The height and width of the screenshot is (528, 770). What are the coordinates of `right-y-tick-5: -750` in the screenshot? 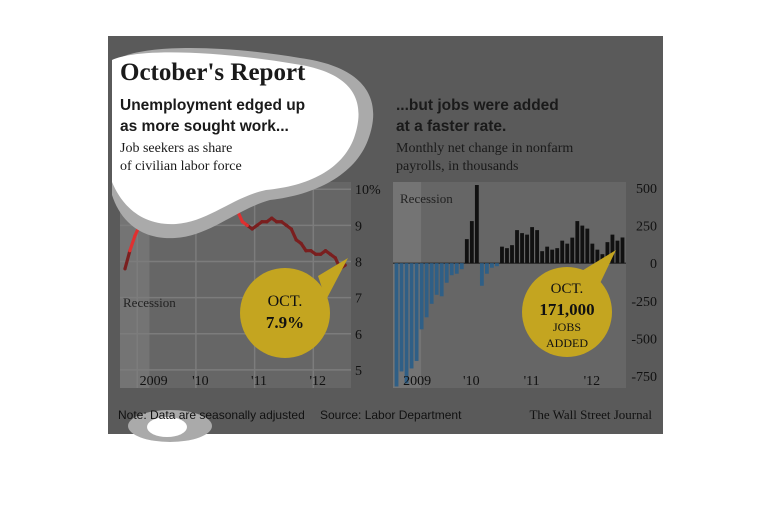 It's located at (644, 377).